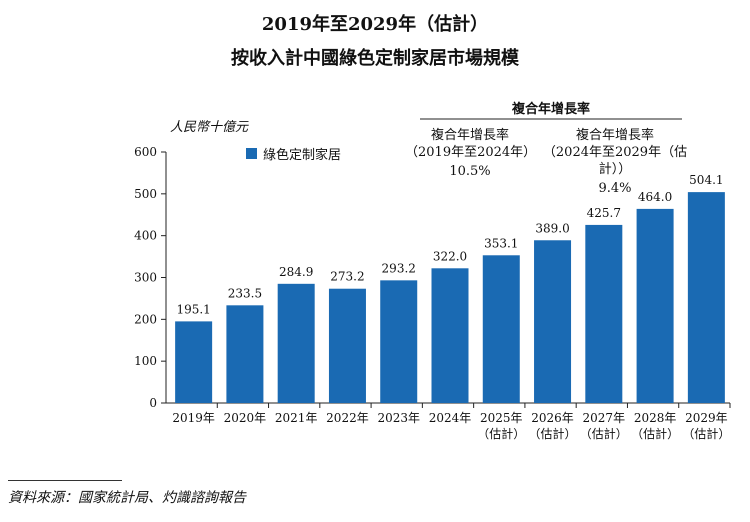  What do you see at coordinates (251, 153) in the screenshot?
I see `legend-swatch` at bounding box center [251, 153].